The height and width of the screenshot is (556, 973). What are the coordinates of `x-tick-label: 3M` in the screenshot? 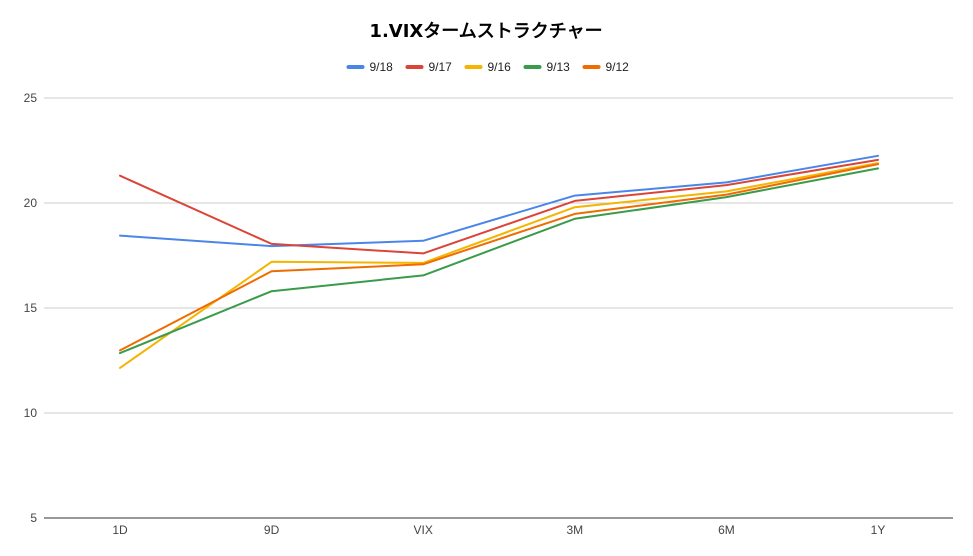 It's located at (574, 530).